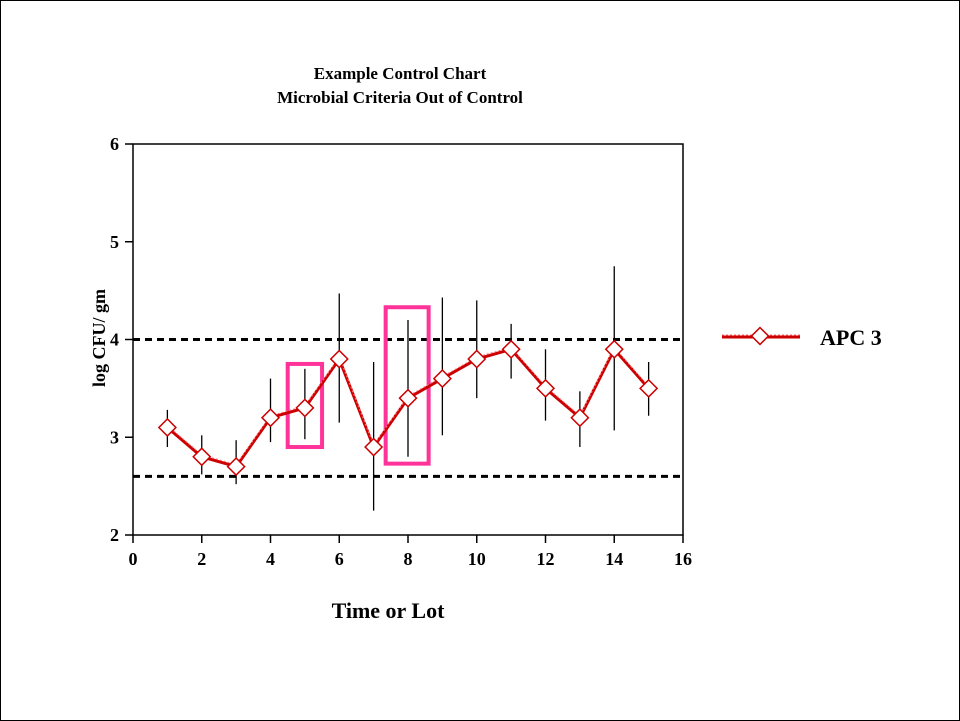 This screenshot has height=721, width=960. I want to click on x-axis-label: Time or Lot, so click(389, 610).